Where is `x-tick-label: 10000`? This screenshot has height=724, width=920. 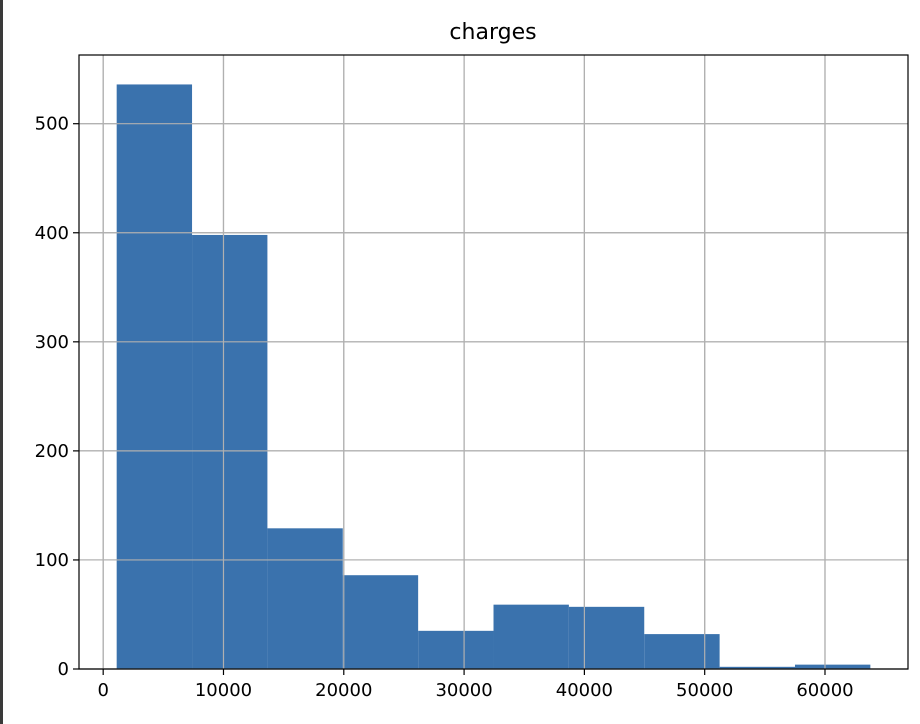 x-tick-label: 10000 is located at coordinates (223, 690).